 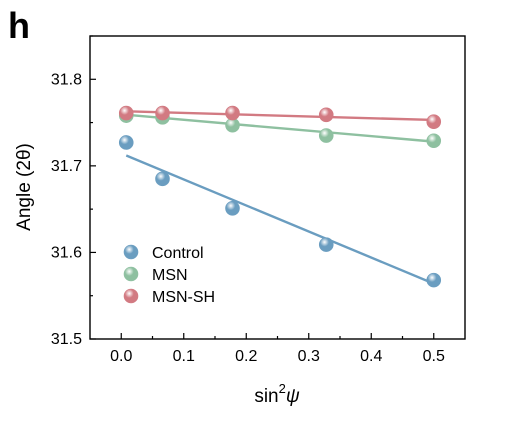 I want to click on x-axis-title: sin2ψ, so click(x=277, y=394).